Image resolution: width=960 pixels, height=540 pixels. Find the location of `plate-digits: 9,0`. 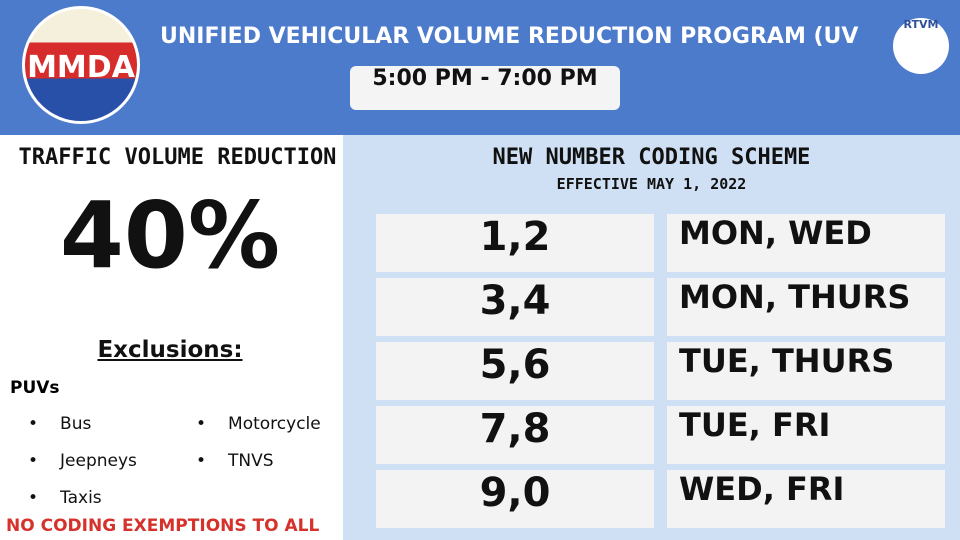

plate-digits: 9,0 is located at coordinates (515, 499).